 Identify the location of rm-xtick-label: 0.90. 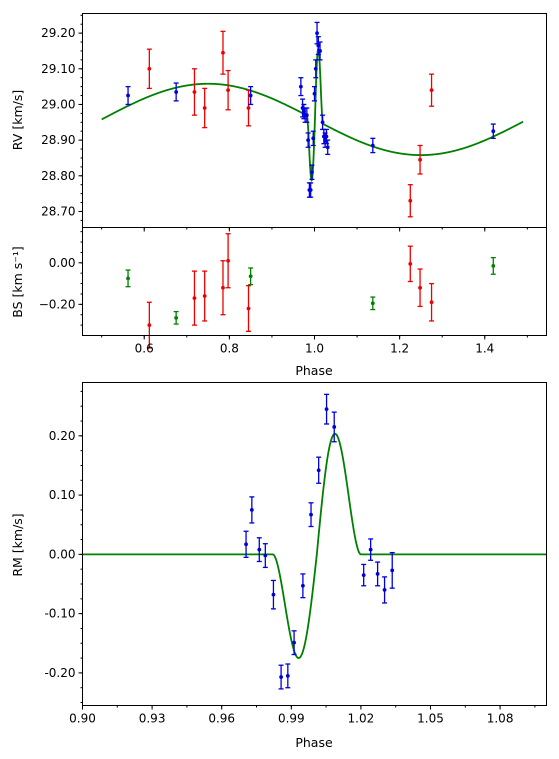
(82, 719).